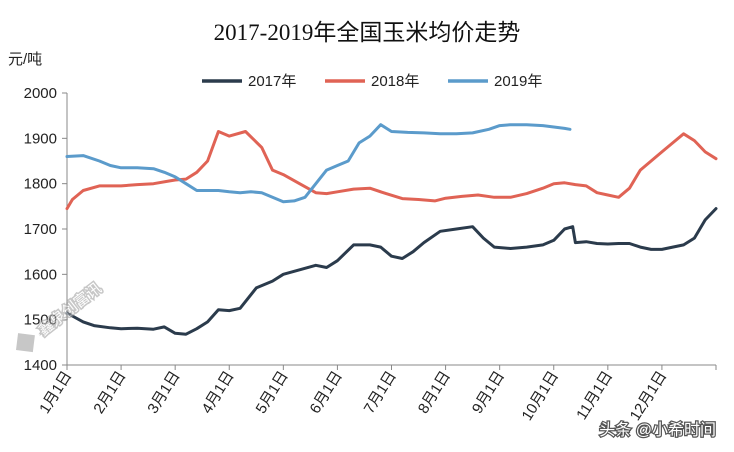 This screenshot has height=452, width=734. What do you see at coordinates (649, 396) in the screenshot?
I see `x-tick-label: 12月1日` at bounding box center [649, 396].